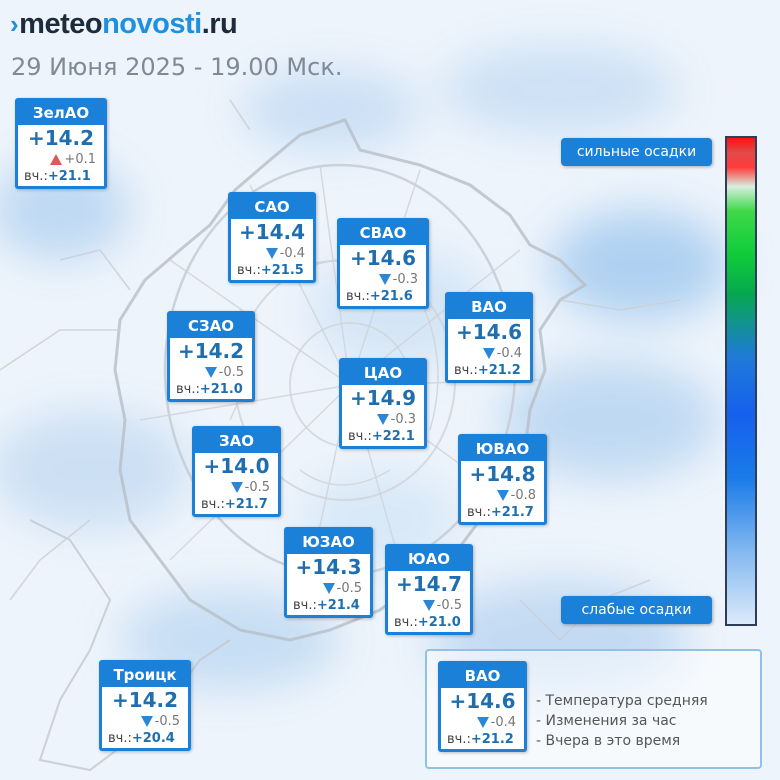 This screenshot has width=780, height=780. I want to click on logo-suffix: .ru, so click(219, 24).